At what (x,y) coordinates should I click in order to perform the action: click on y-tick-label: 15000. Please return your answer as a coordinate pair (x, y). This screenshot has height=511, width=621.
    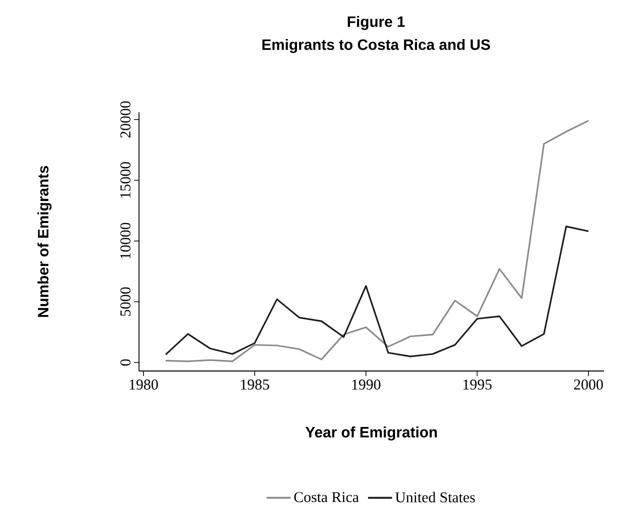
    Looking at the image, I should click on (125, 180).